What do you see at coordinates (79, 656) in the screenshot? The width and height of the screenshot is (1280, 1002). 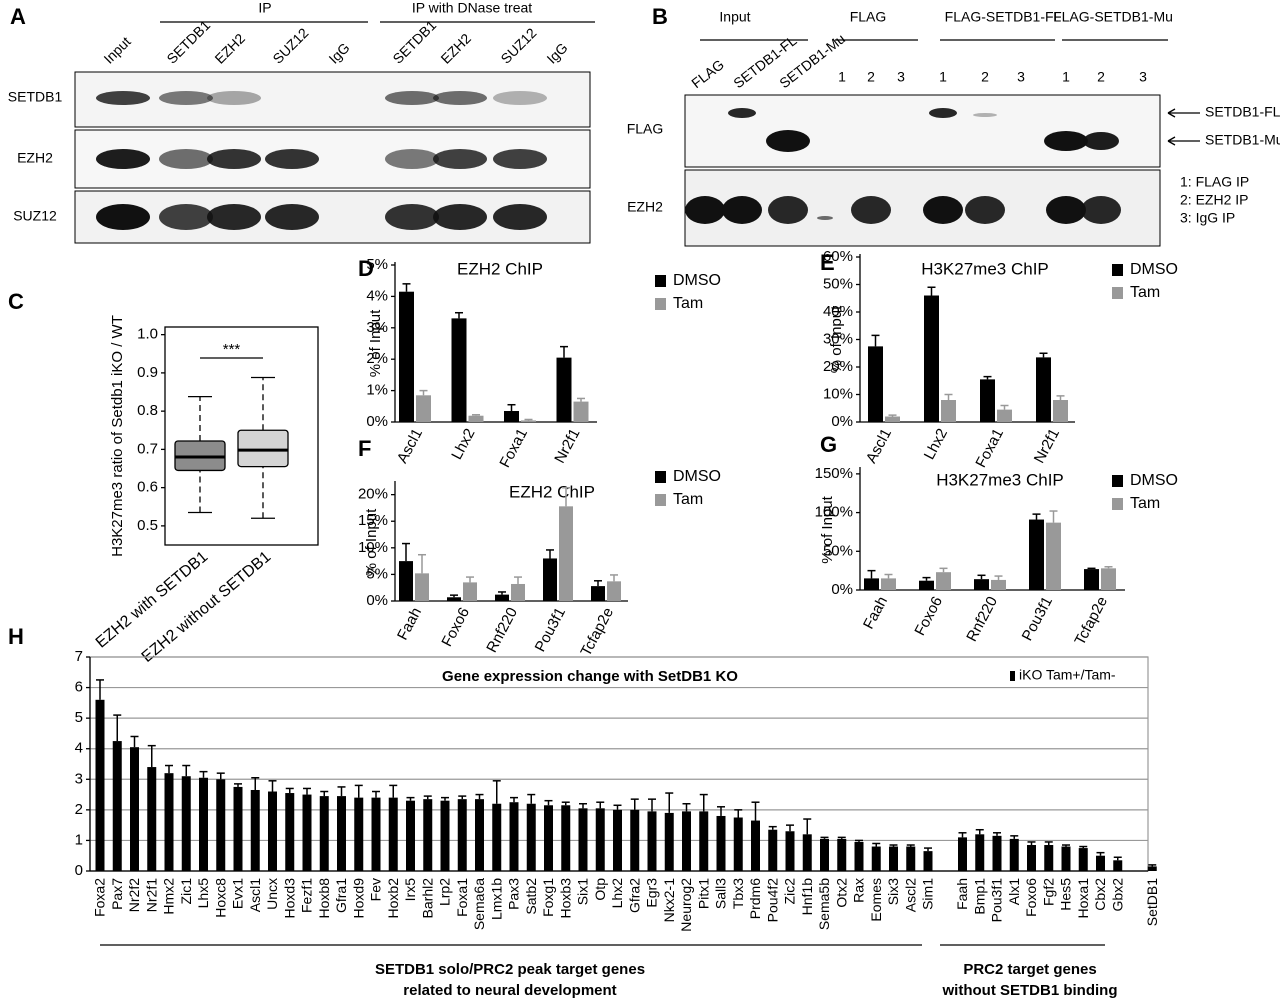 I see `y-tick-label: 7` at bounding box center [79, 656].